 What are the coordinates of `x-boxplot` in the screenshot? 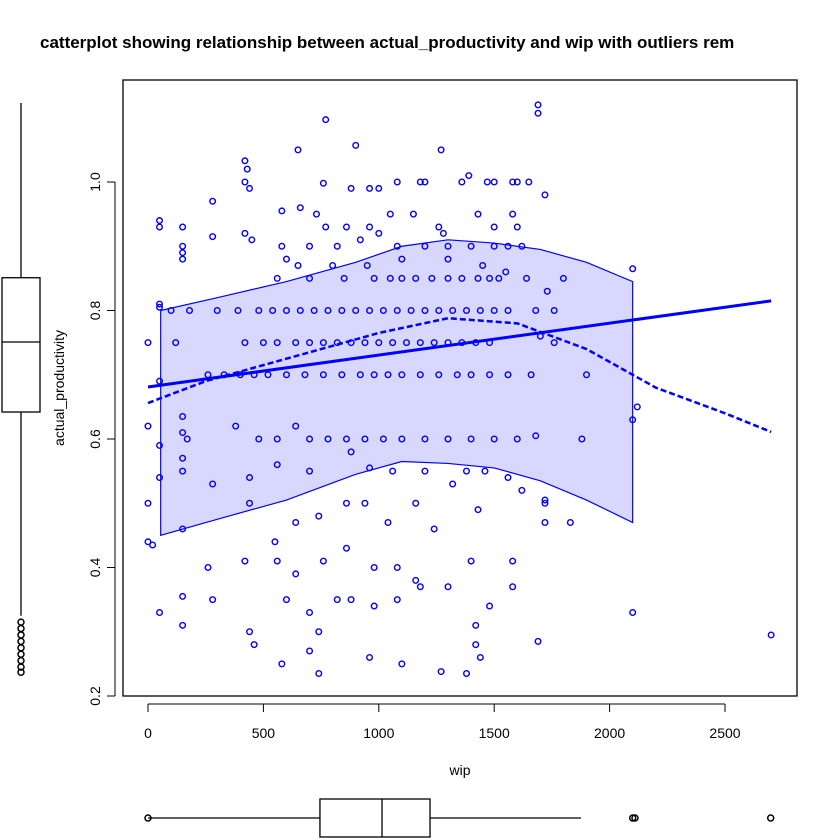 It's located at (459, 818).